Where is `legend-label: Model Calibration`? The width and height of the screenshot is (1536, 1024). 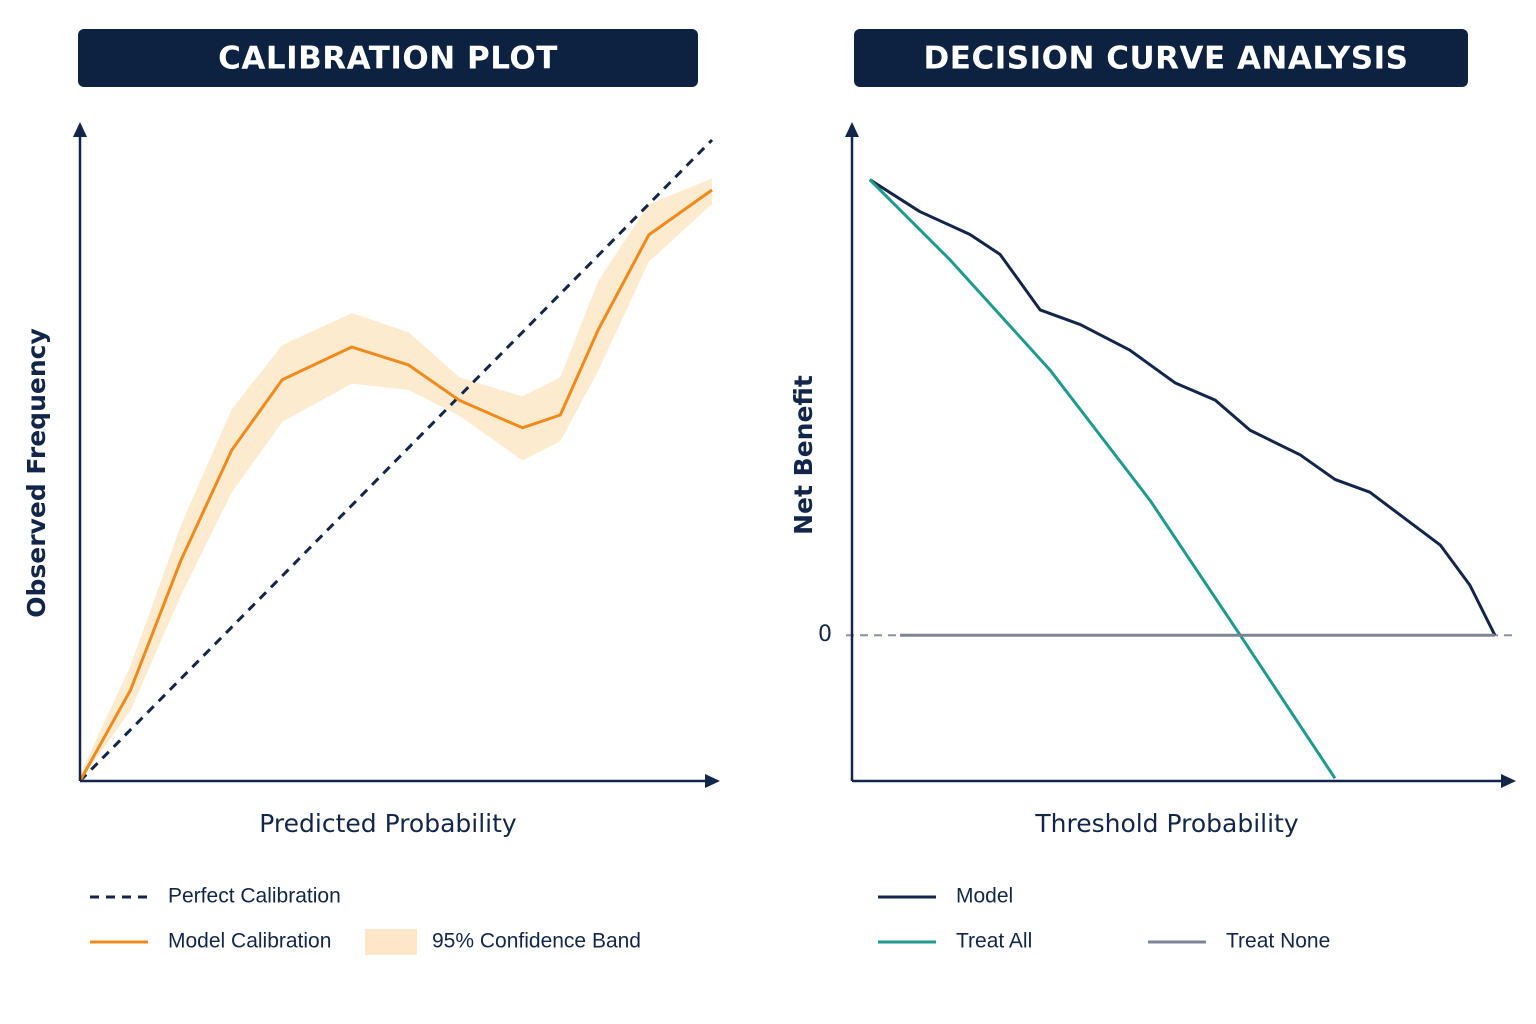 legend-label: Model Calibration is located at coordinates (249, 941).